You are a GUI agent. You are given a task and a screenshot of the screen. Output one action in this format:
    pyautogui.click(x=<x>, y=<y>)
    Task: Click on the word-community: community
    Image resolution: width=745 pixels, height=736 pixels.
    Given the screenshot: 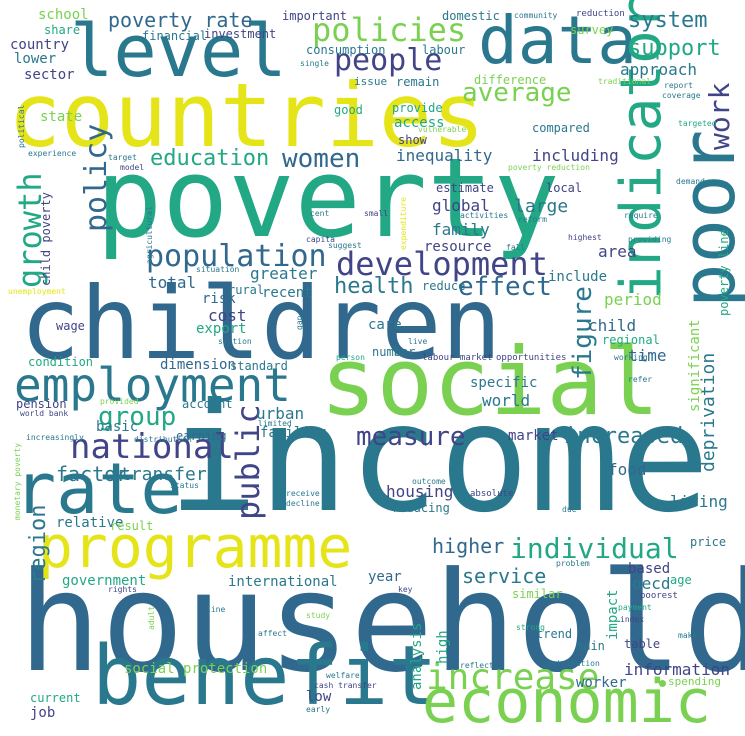 What is the action you would take?
    pyautogui.click(x=536, y=15)
    